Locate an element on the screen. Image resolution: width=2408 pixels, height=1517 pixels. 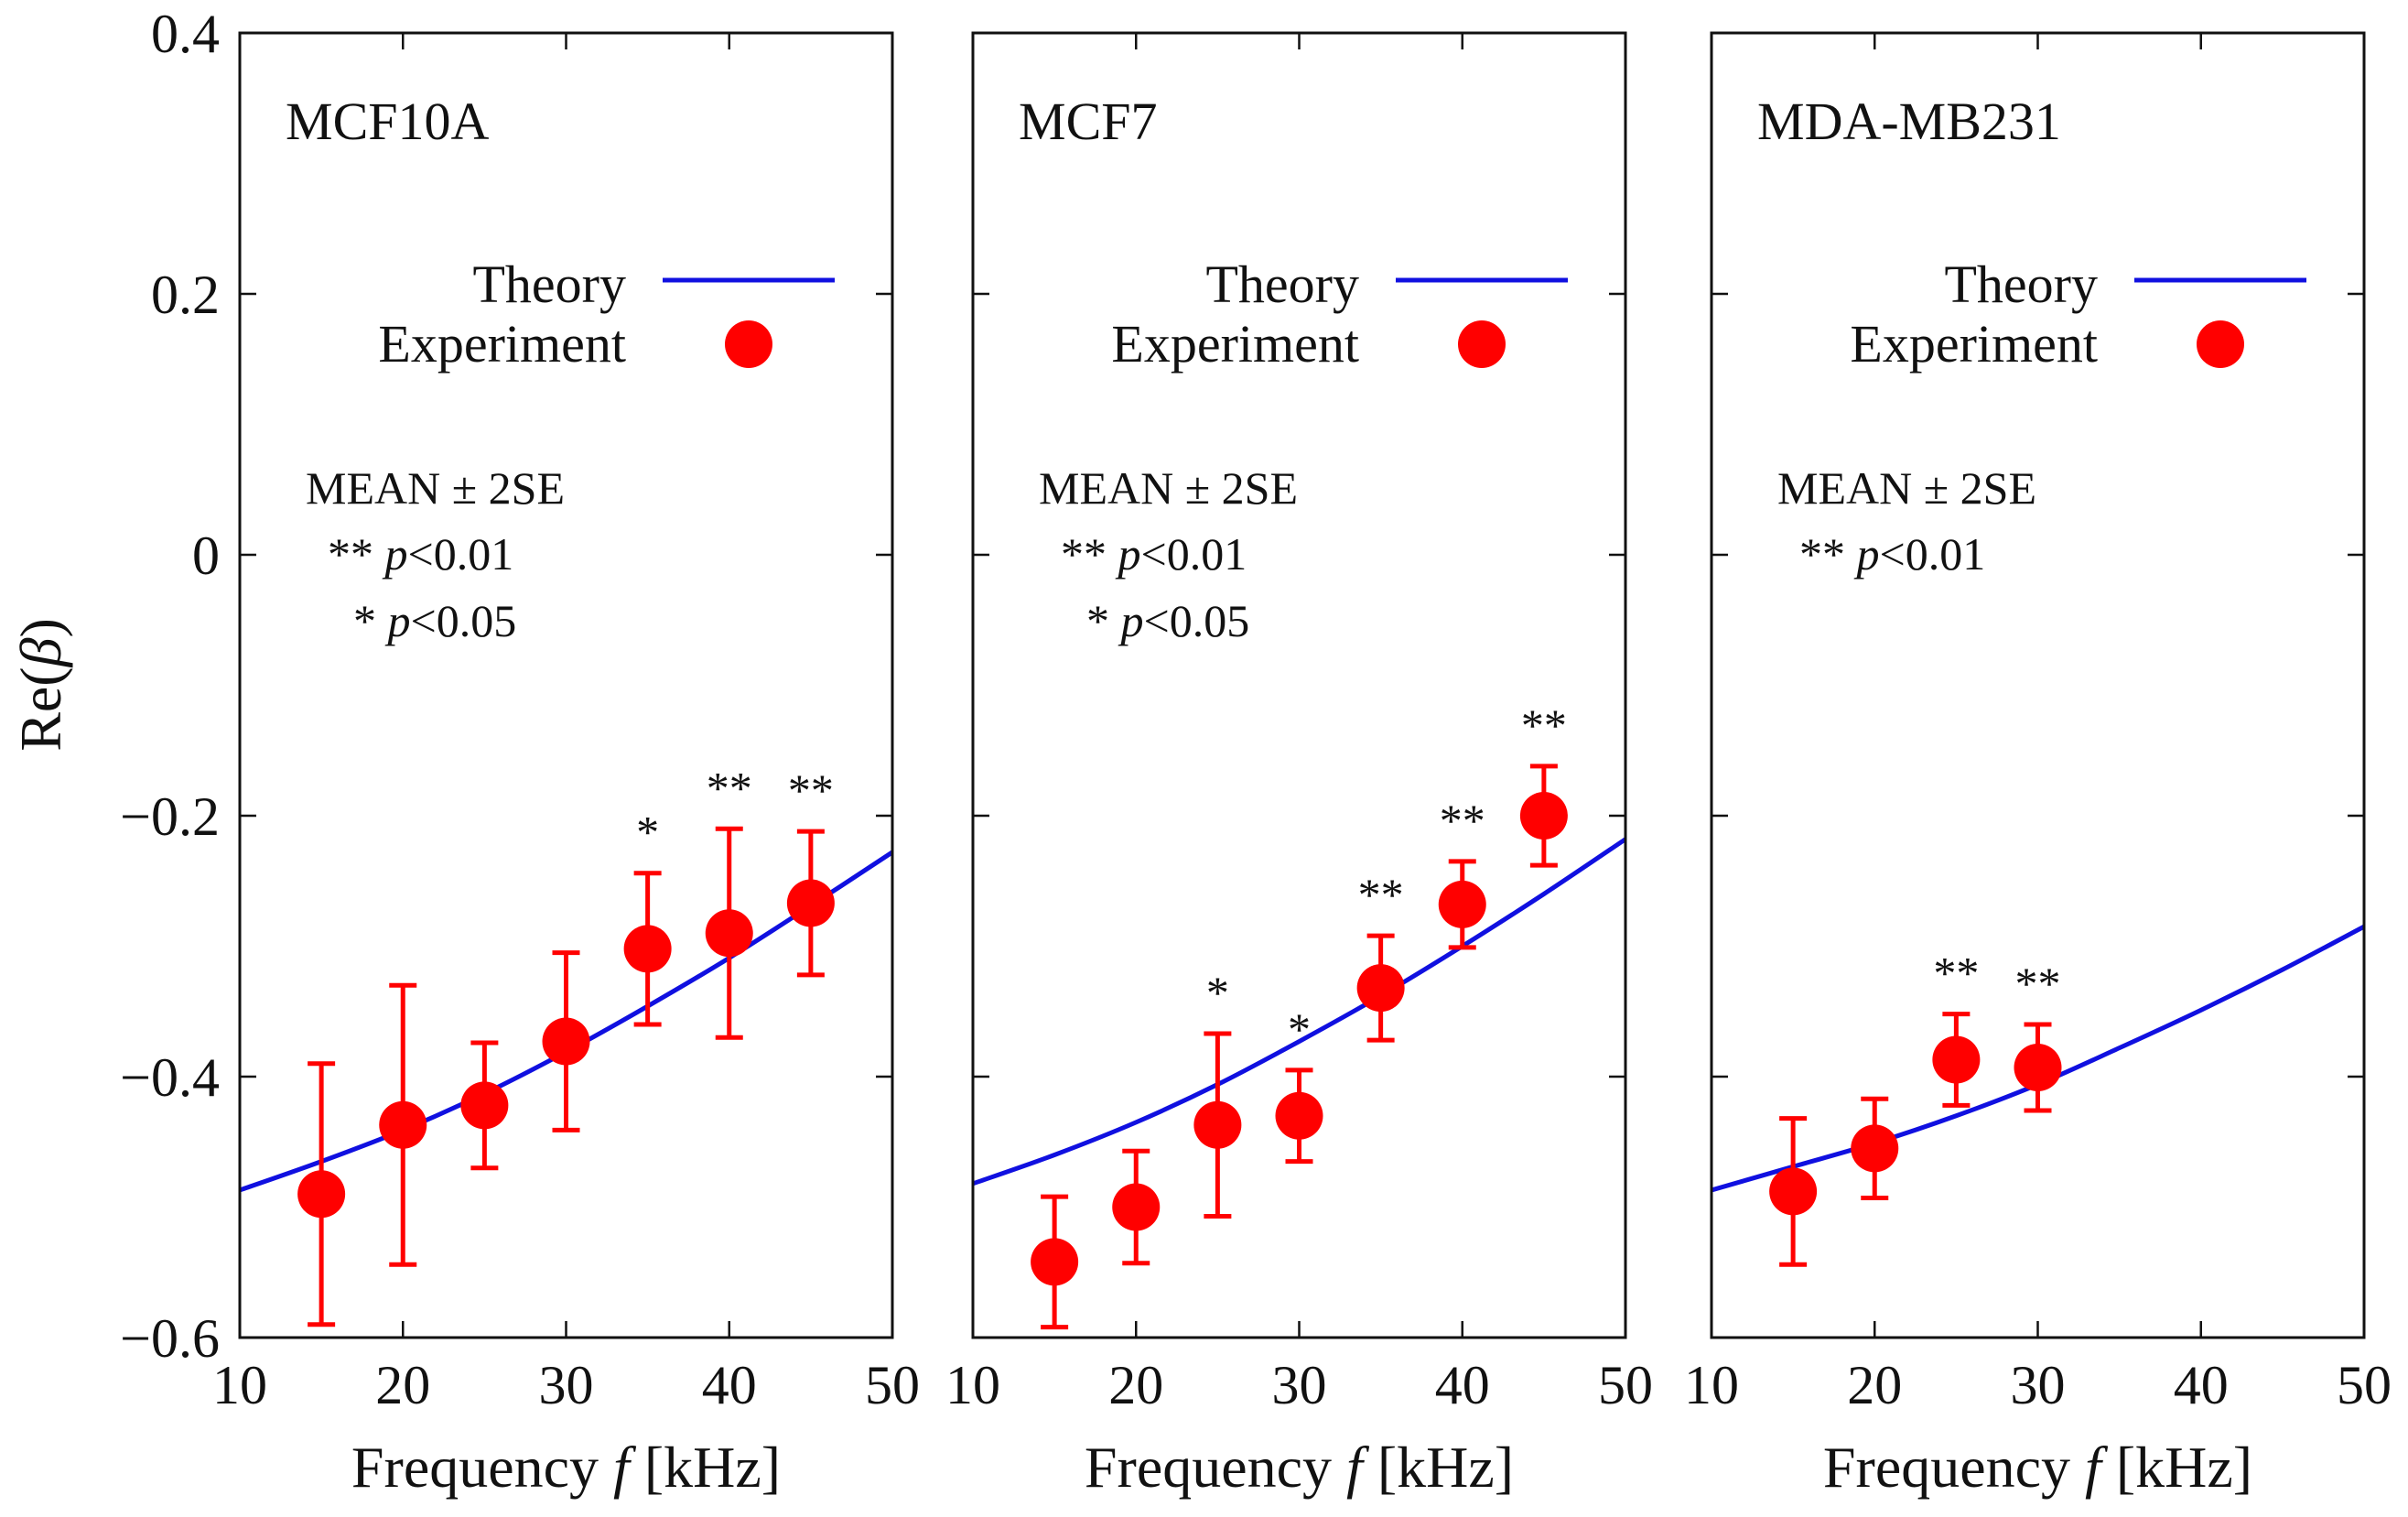
panel-title: MCF7 is located at coordinates (1088, 121).